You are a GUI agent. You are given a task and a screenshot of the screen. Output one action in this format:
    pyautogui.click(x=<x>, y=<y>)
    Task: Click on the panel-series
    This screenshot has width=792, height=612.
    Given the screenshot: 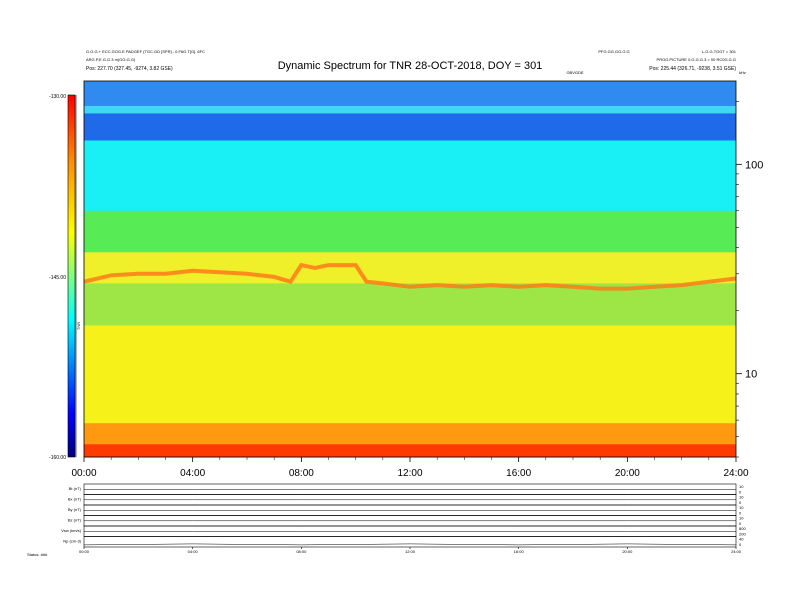 What is the action you would take?
    pyautogui.click(x=410, y=544)
    